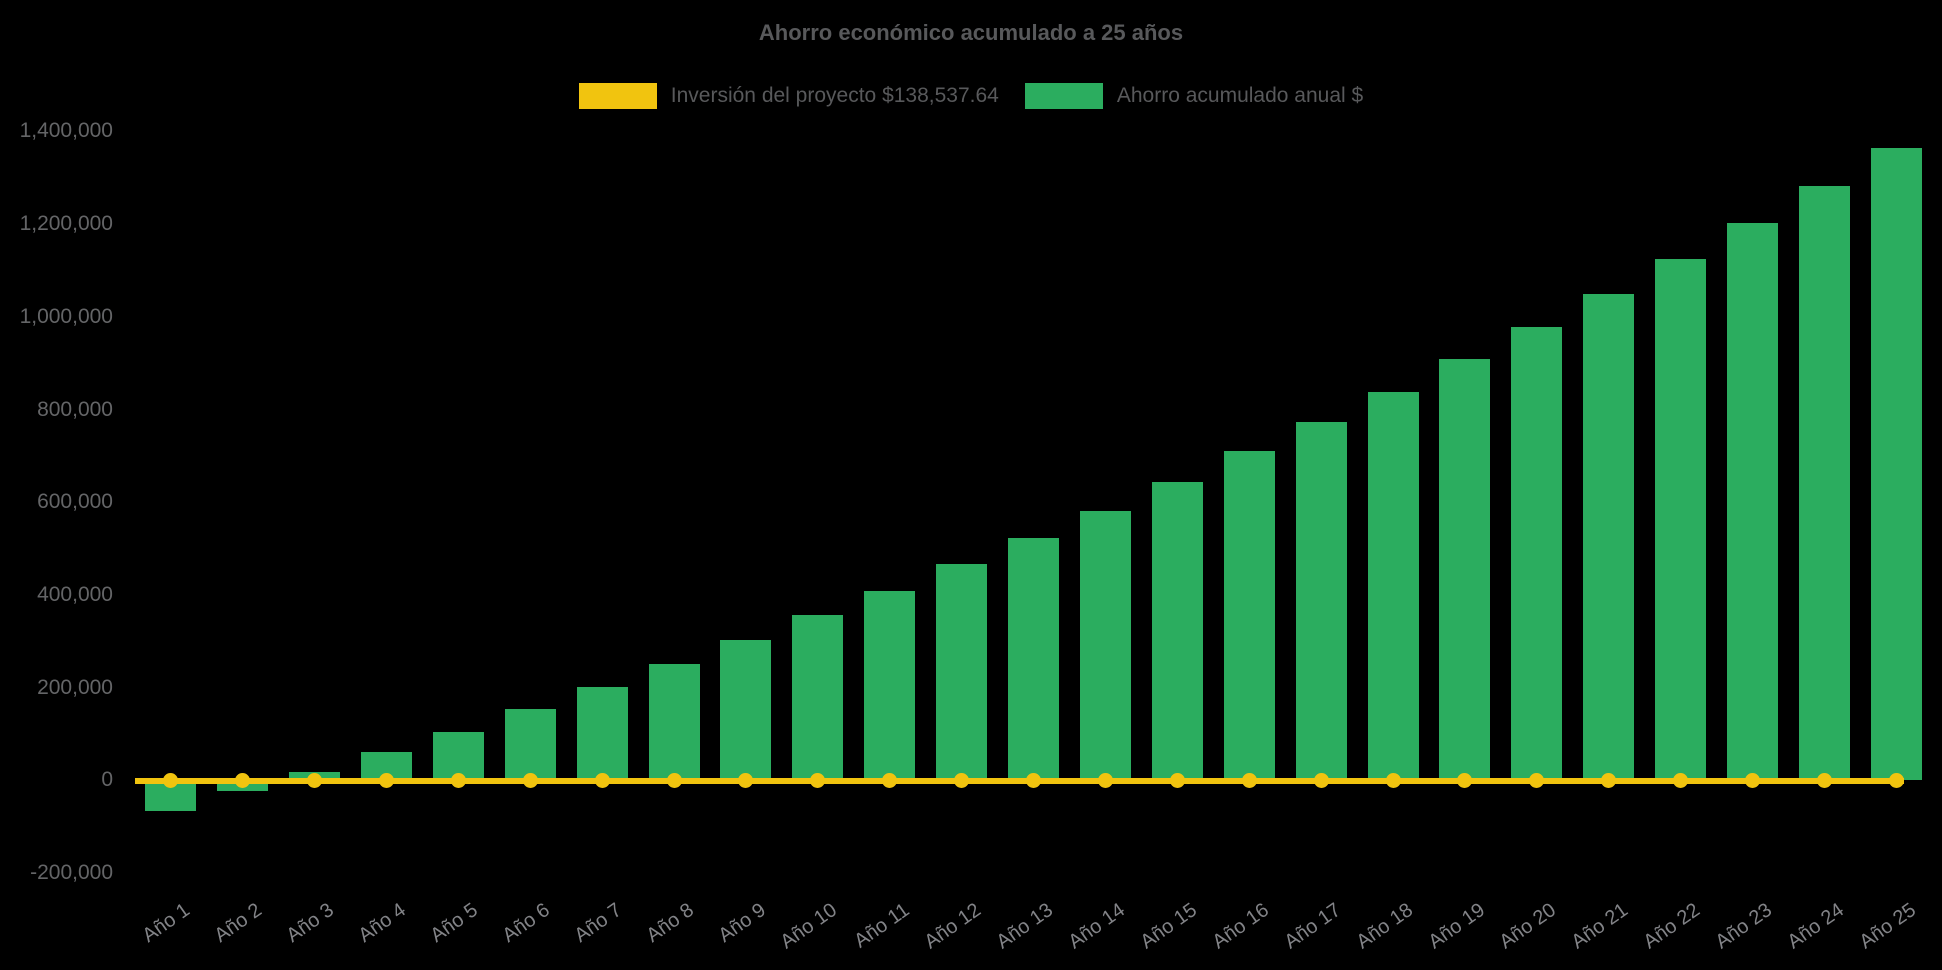 The height and width of the screenshot is (970, 1942). I want to click on x-axis-label: Año 19, so click(1456, 926).